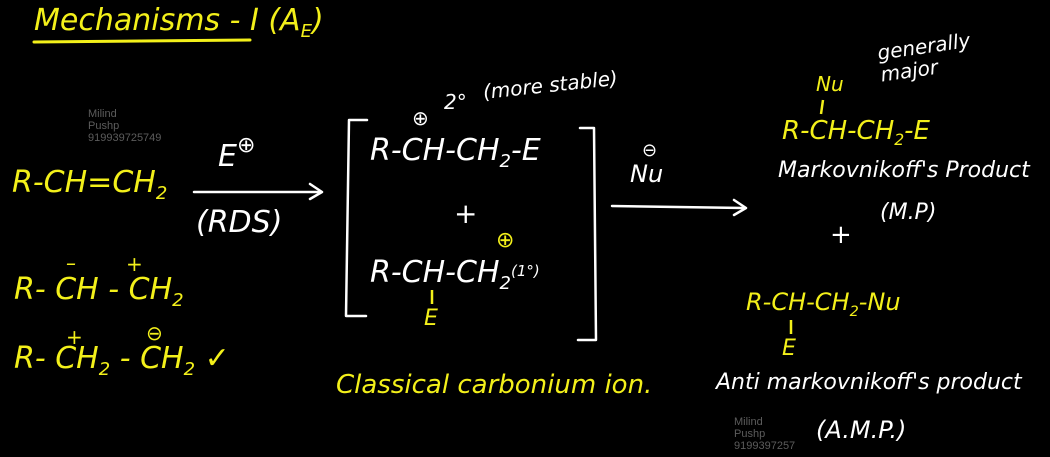 This screenshot has width=1050, height=457. What do you see at coordinates (258, 191) in the screenshot?
I see `step1-arrow` at bounding box center [258, 191].